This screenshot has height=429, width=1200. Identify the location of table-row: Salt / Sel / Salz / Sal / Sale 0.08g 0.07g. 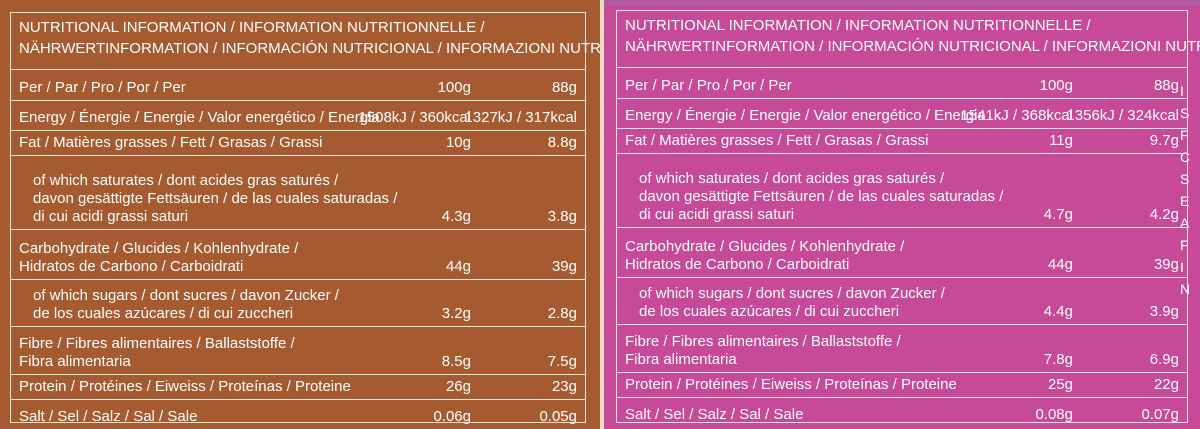
(902, 412).